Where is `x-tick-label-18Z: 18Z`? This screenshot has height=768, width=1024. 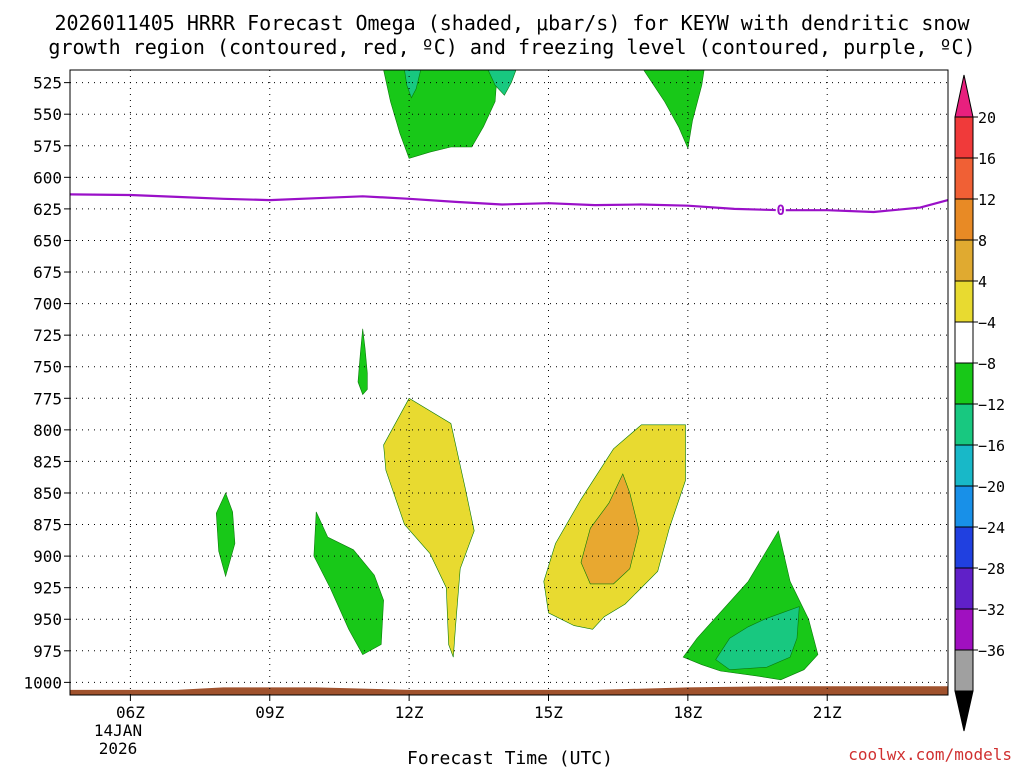
x-tick-label-18Z: 18Z is located at coordinates (687, 712).